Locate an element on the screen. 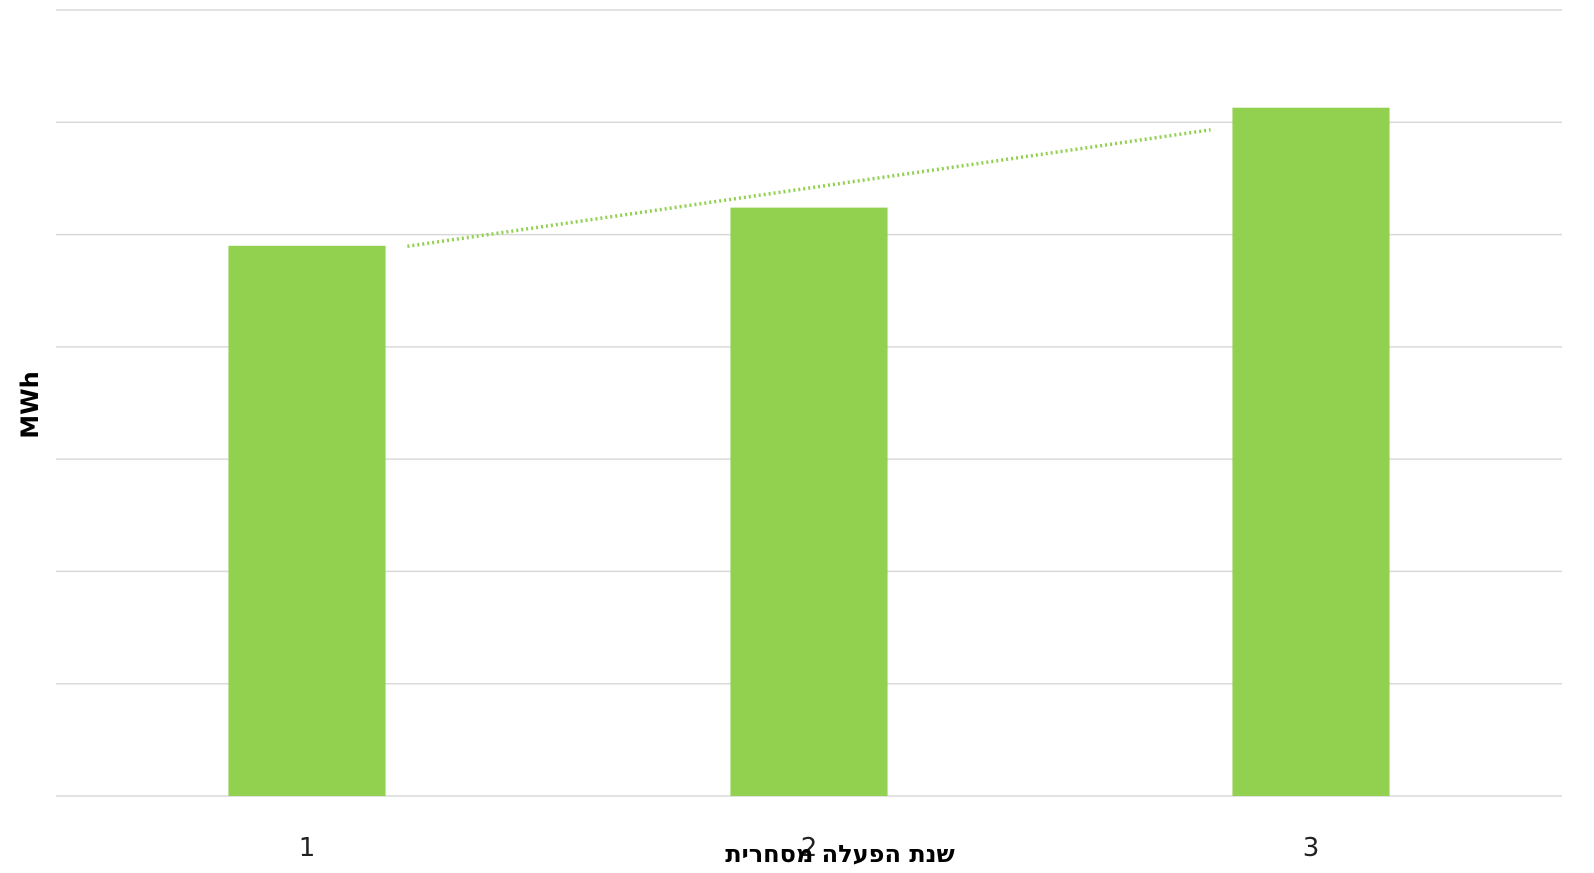 The width and height of the screenshot is (1594, 873). x-tick-label-2: 2 is located at coordinates (809, 848).